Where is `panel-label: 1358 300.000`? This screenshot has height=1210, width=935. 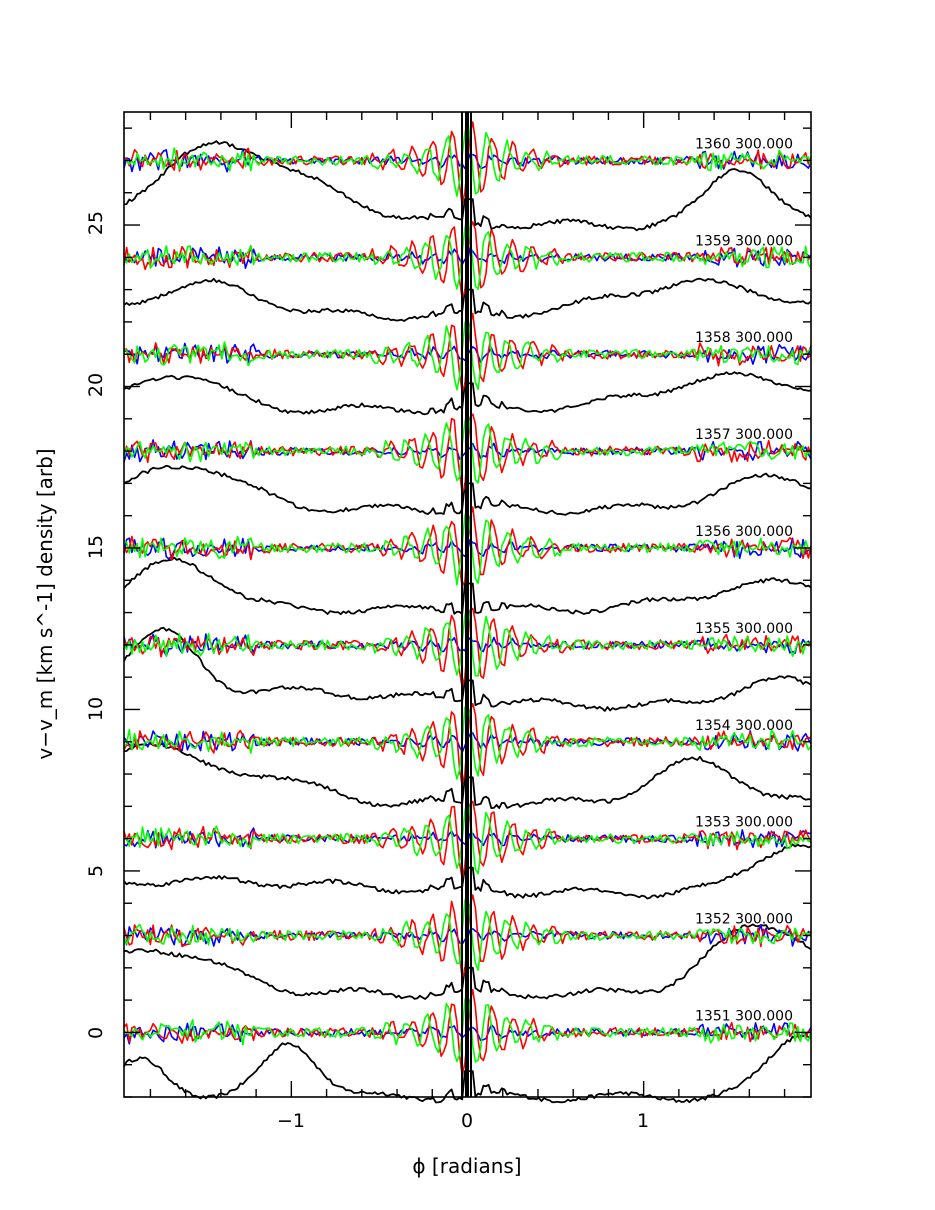
panel-label: 1358 300.000 is located at coordinates (744, 338).